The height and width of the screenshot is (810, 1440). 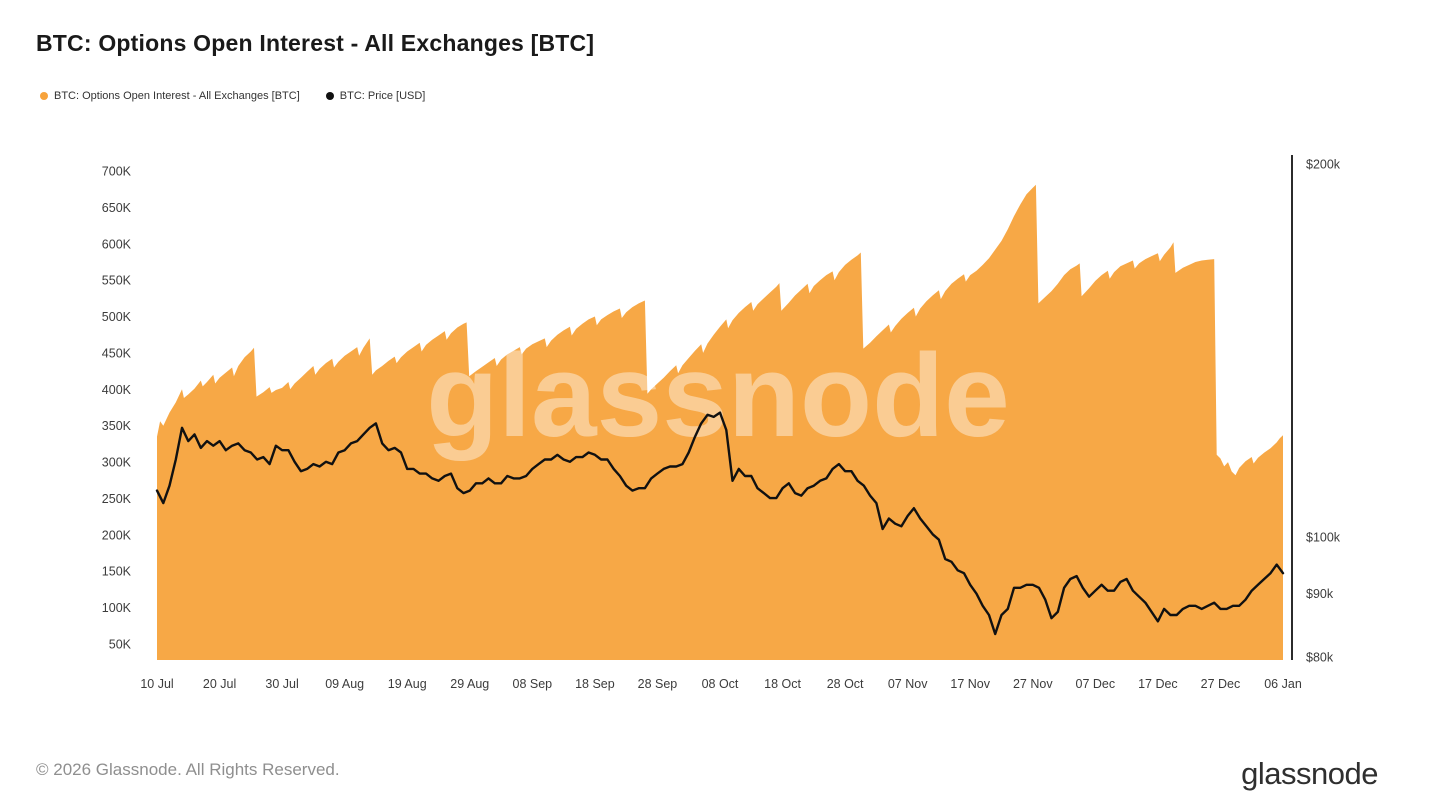 I want to click on legend-label-price: BTC: Price [USD], so click(x=382, y=96).